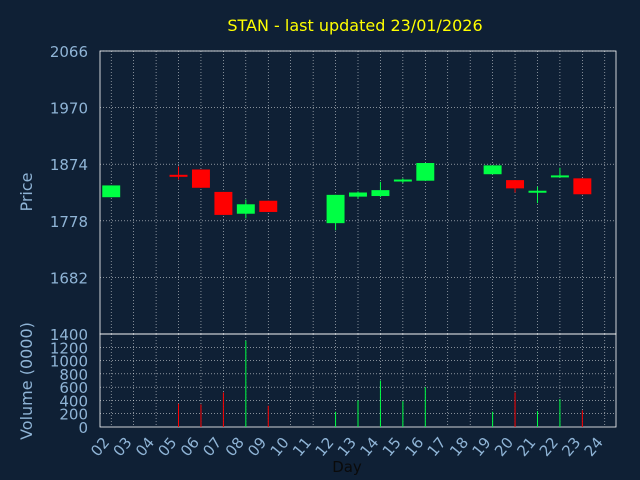 The height and width of the screenshot is (480, 640). I want to click on day-tick-label: 10, so click(280, 447).